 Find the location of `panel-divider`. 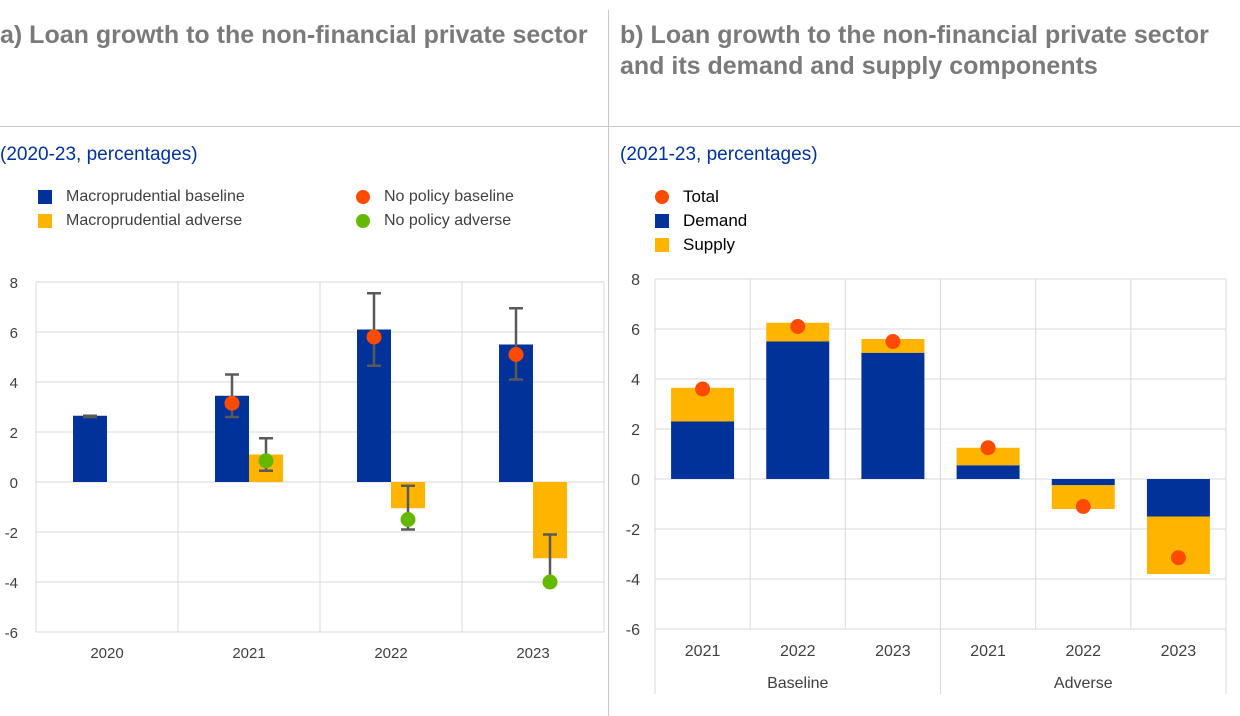

panel-divider is located at coordinates (608, 363).